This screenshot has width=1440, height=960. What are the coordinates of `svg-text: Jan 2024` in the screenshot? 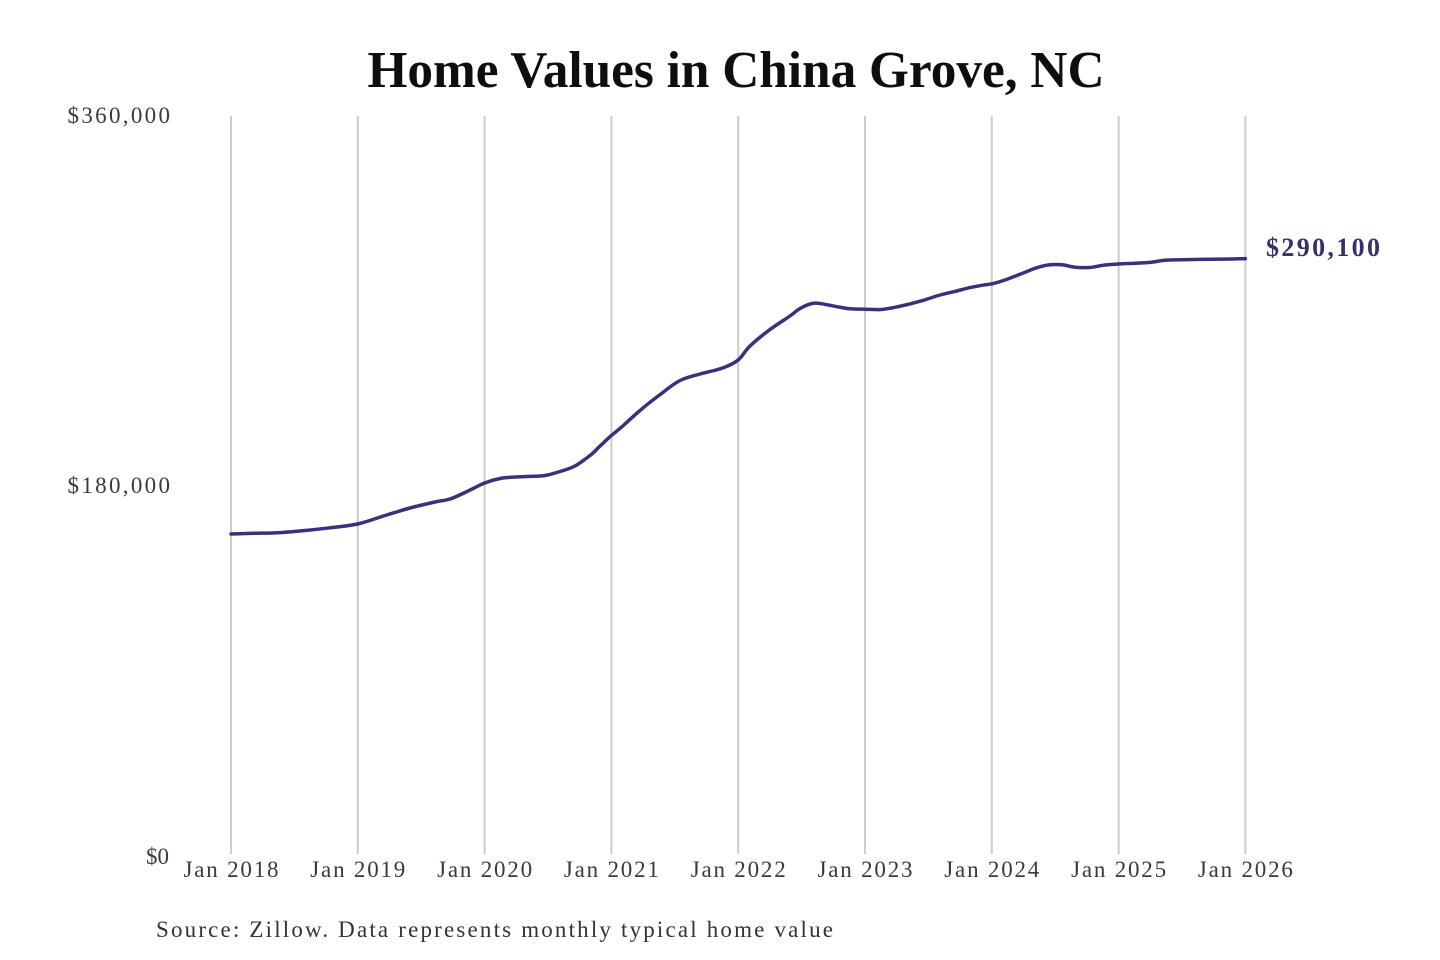 It's located at (992, 869).